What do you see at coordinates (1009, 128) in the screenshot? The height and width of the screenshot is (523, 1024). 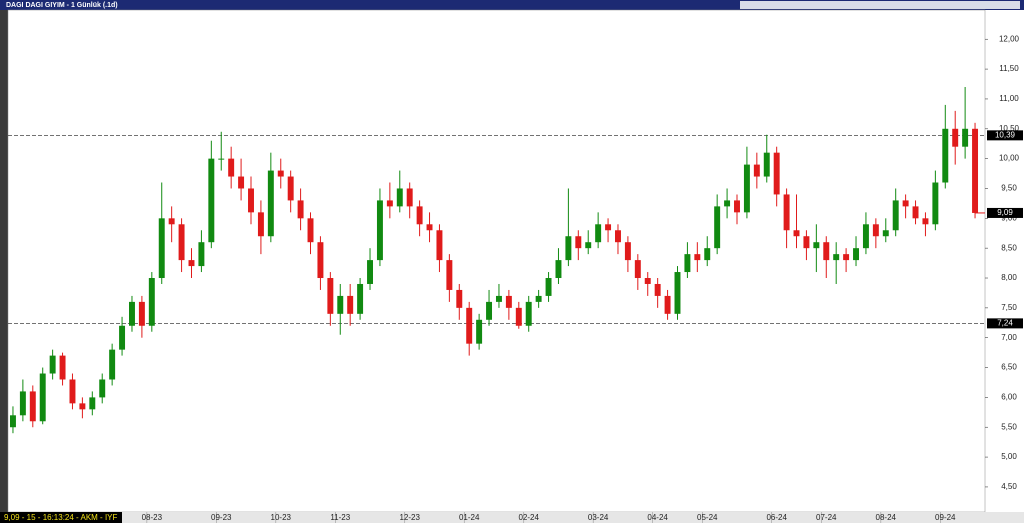 I see `y-tick-label: 10,50` at bounding box center [1009, 128].